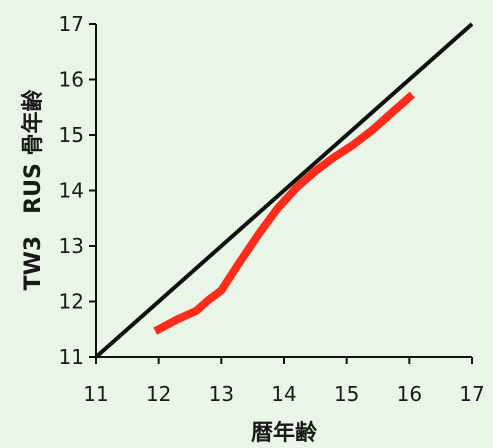  Describe the element at coordinates (346, 394) in the screenshot. I see `x-tick-label-4: 15` at that location.